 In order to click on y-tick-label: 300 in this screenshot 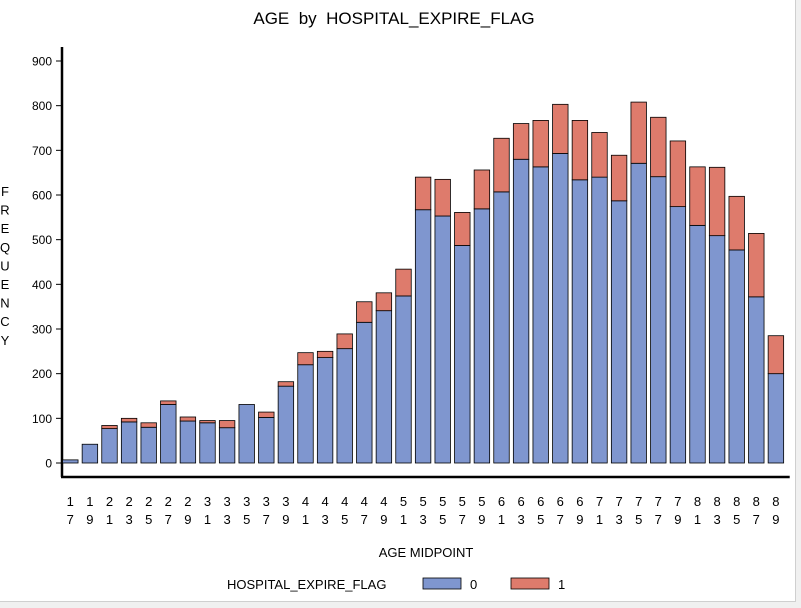, I will do `click(42, 330)`.